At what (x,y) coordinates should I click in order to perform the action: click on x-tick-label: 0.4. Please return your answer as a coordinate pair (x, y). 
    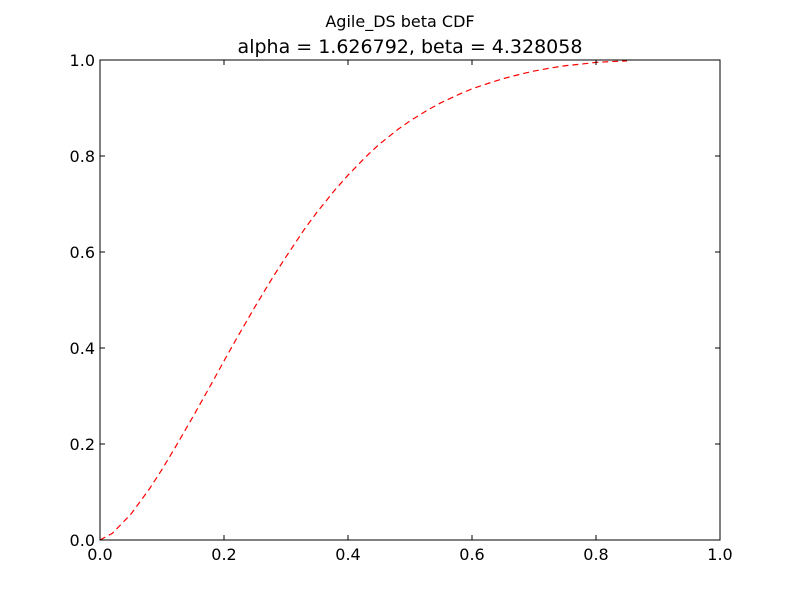
    Looking at the image, I should click on (347, 554).